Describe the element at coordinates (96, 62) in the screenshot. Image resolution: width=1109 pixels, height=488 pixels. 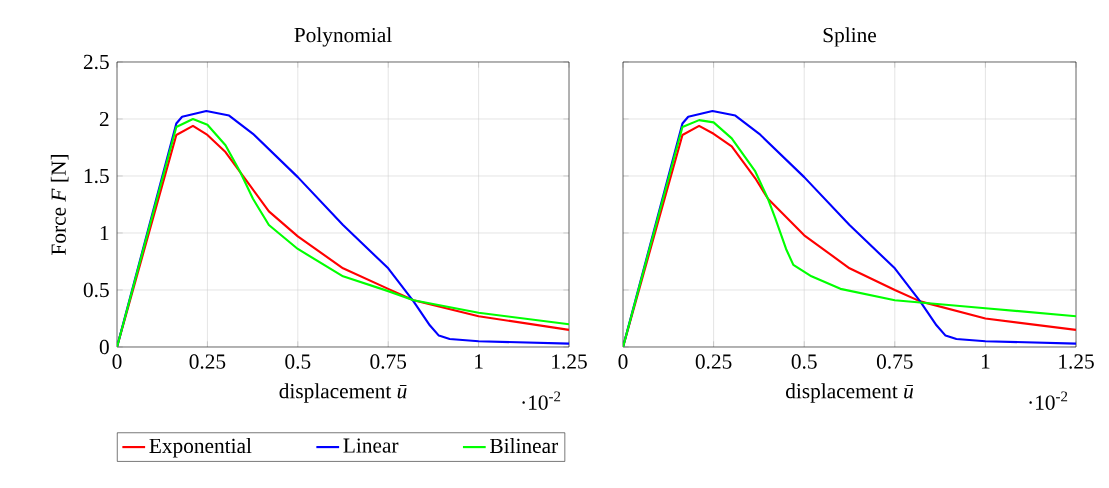
I see `y-tick-label: 2.5` at that location.